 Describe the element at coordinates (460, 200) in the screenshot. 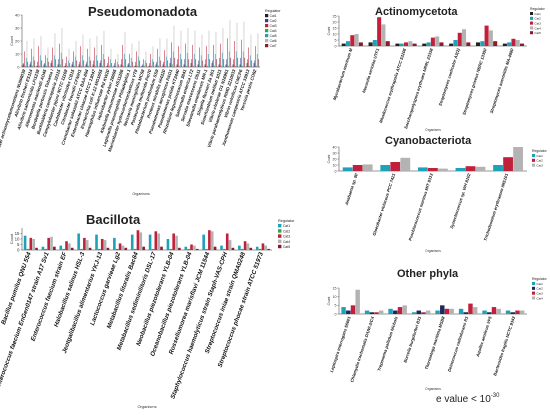

I see `x-category-label: Synechococcus sp. WH 8102` at that location.